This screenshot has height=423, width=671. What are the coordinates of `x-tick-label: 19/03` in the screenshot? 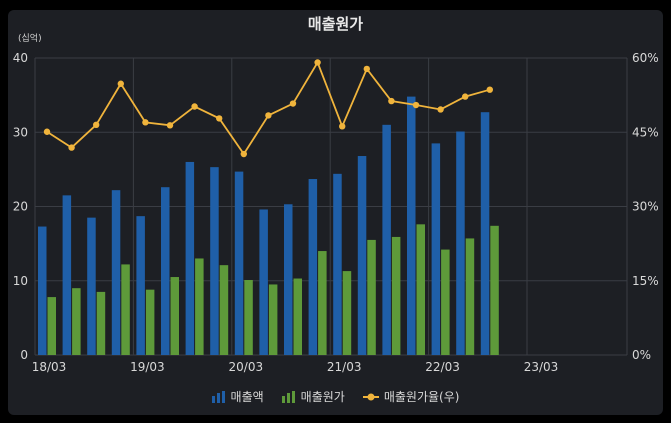 It's located at (147, 367).